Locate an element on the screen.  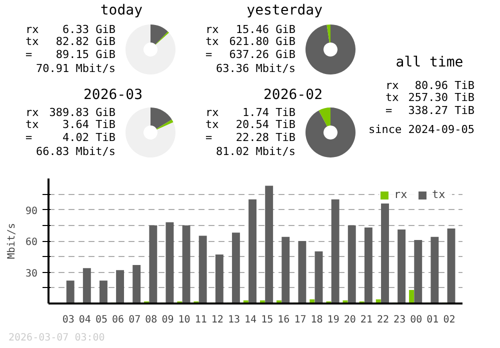
text: rx 80.96 TiB is located at coordinates (430, 85).